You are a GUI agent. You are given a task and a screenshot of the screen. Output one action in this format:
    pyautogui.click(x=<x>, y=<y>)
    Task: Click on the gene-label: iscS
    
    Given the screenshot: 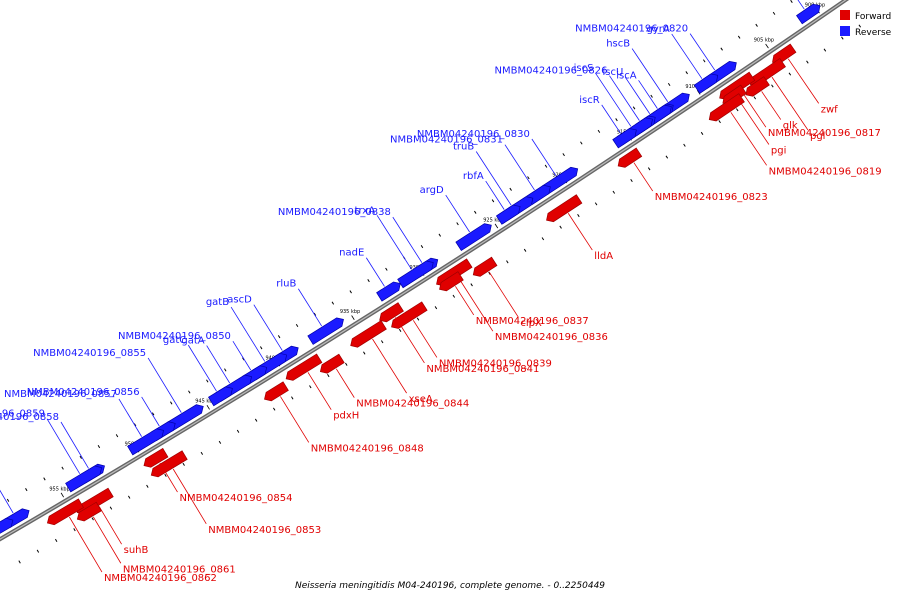 What is the action you would take?
    pyautogui.click(x=584, y=68)
    